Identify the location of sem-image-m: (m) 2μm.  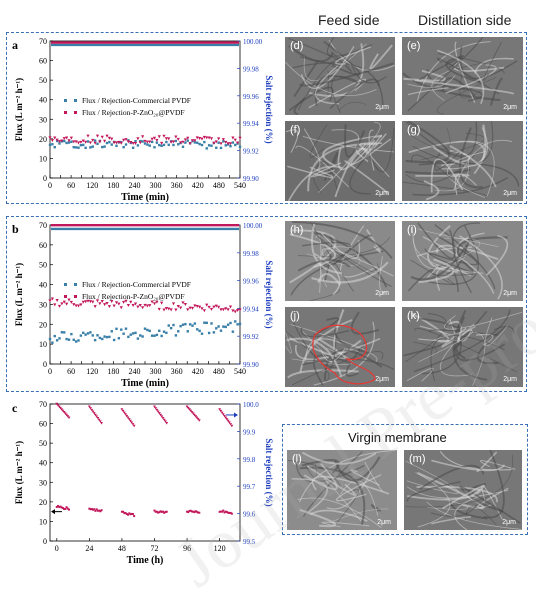
(463, 490).